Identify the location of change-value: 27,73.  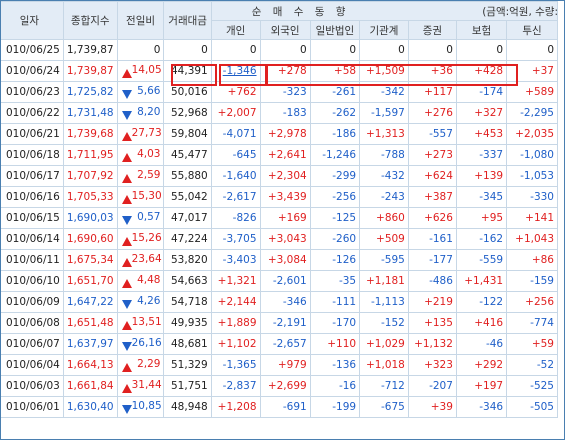
(146, 133).